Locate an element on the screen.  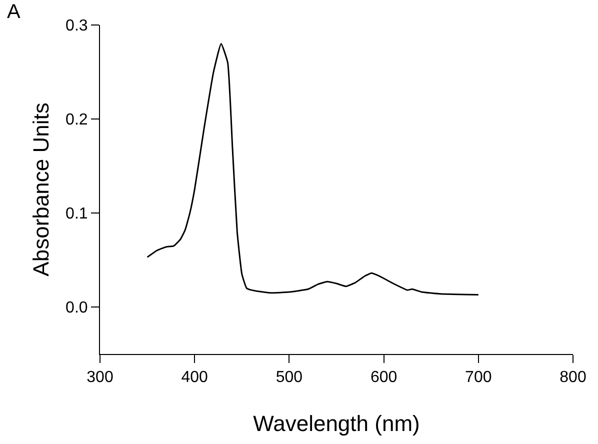
text: A is located at coordinates (14, 12).